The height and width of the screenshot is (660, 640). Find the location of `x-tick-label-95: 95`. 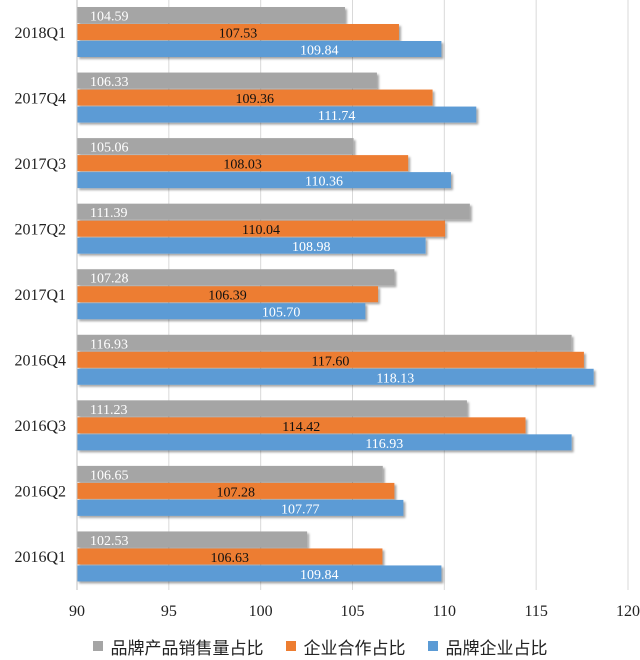

x-tick-label-95: 95 is located at coordinates (169, 611).